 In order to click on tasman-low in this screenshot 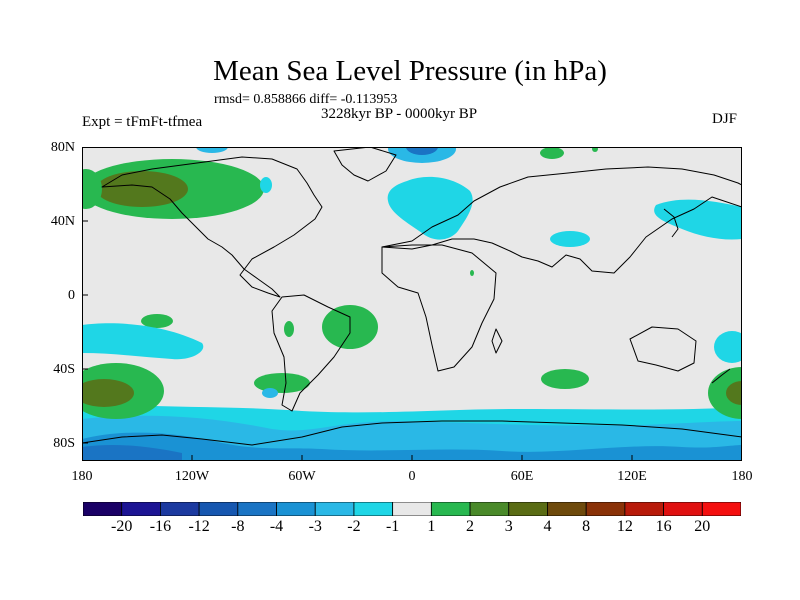, I will do `click(728, 347)`.